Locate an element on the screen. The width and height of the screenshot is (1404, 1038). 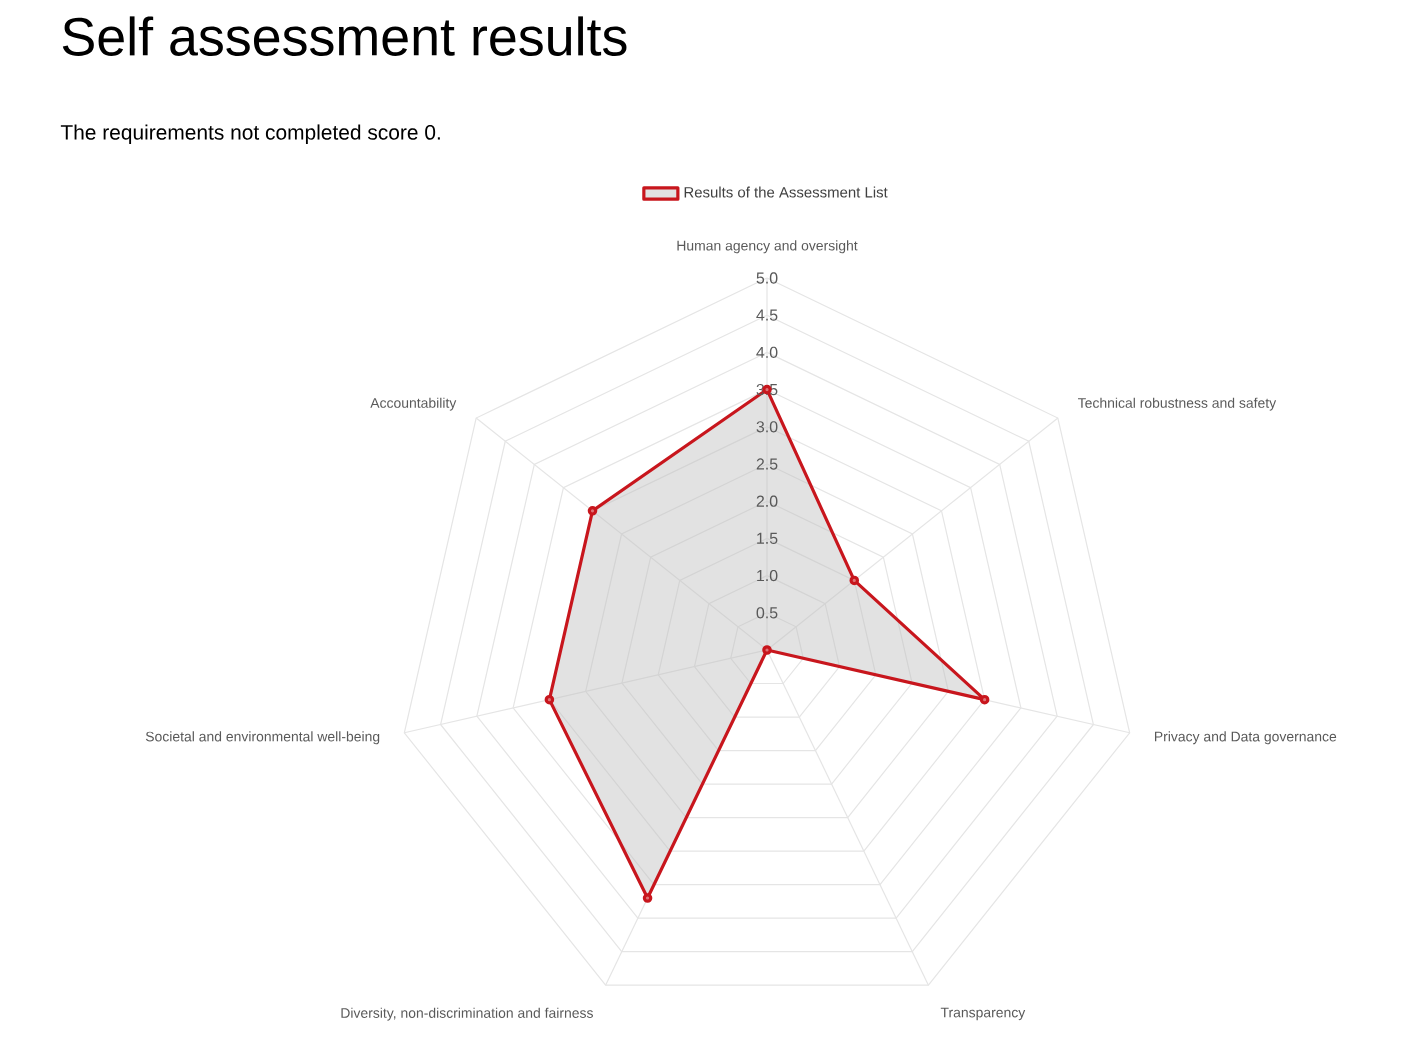
chart-subtitle: The requirements not completed score 0. is located at coordinates (250, 134).